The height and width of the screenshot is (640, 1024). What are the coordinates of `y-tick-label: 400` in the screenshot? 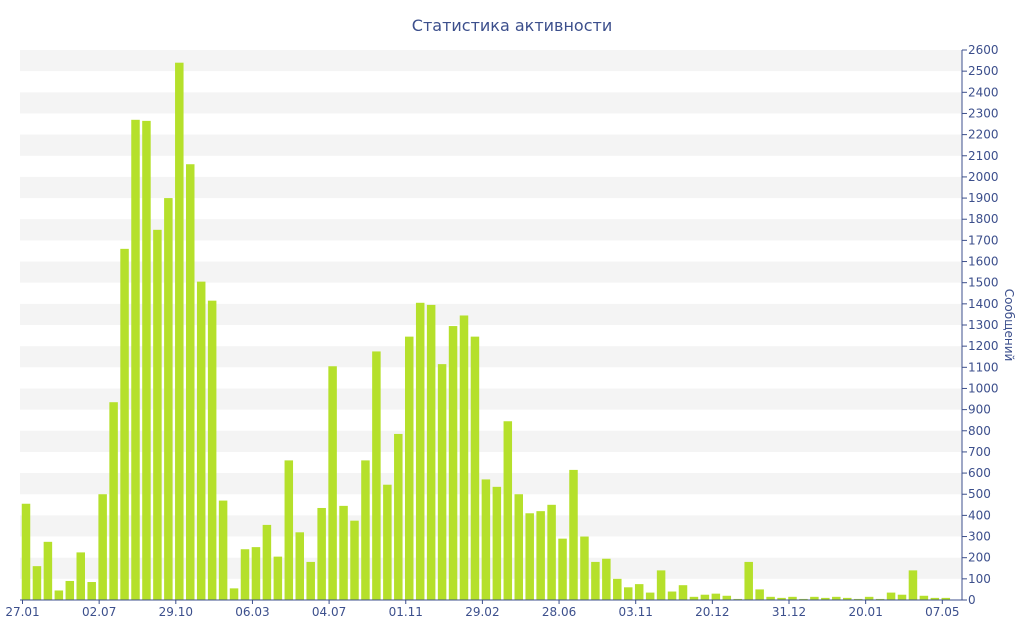 It's located at (979, 515).